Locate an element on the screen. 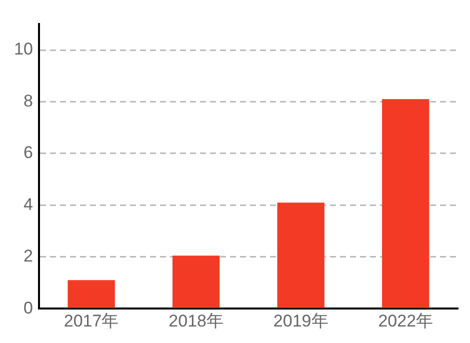 Image resolution: width=470 pixels, height=343 pixels. x-tick-label: 2017年 is located at coordinates (91, 320).